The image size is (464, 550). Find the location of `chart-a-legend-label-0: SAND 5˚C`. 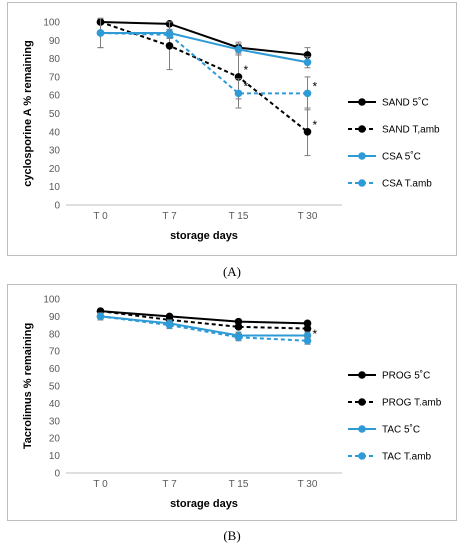

chart-a-legend-label-0: SAND 5˚C is located at coordinates (405, 103).